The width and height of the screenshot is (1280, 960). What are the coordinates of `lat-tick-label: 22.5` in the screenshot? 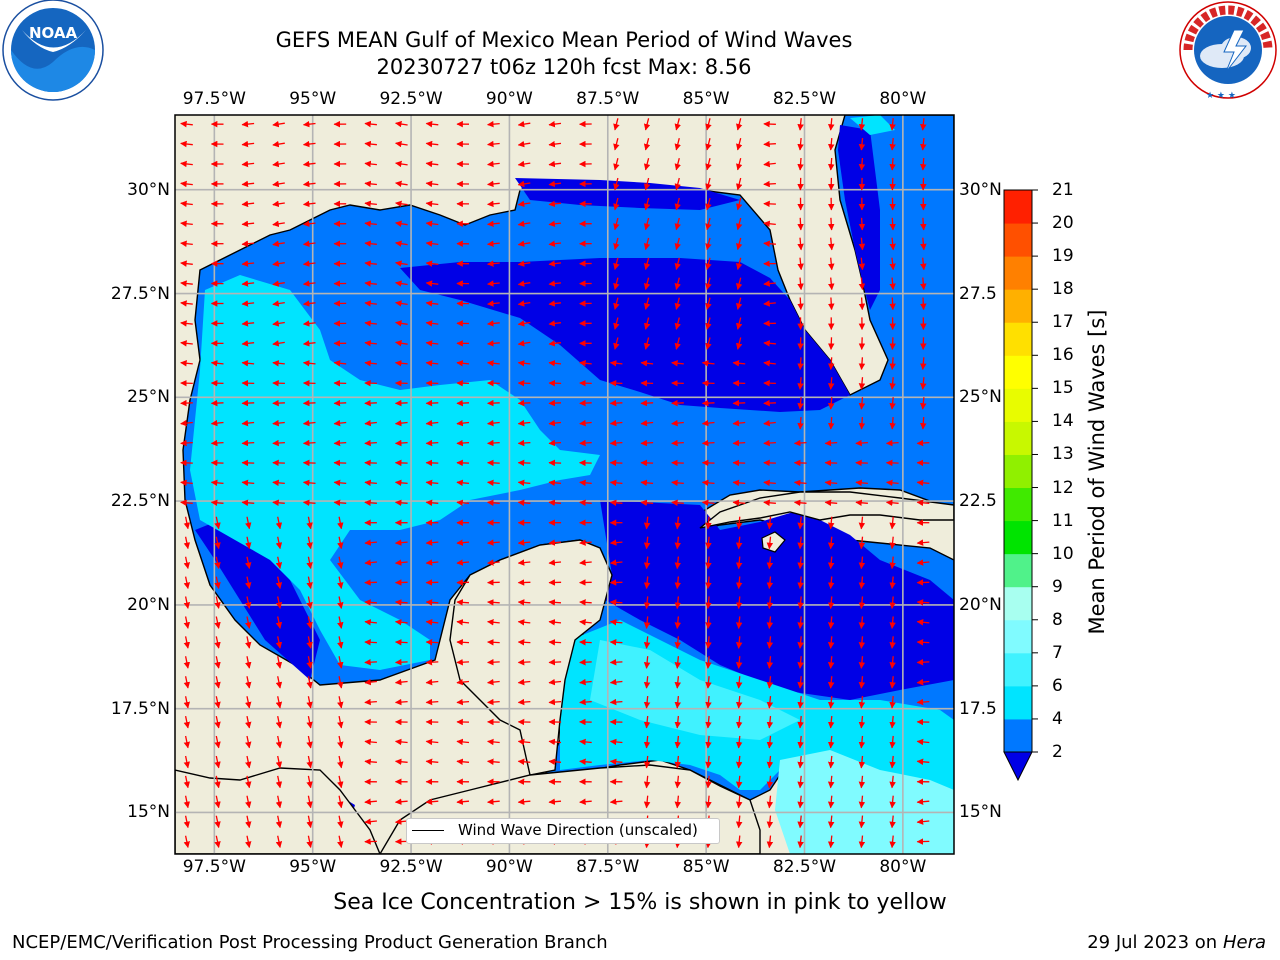 It's located at (978, 501).